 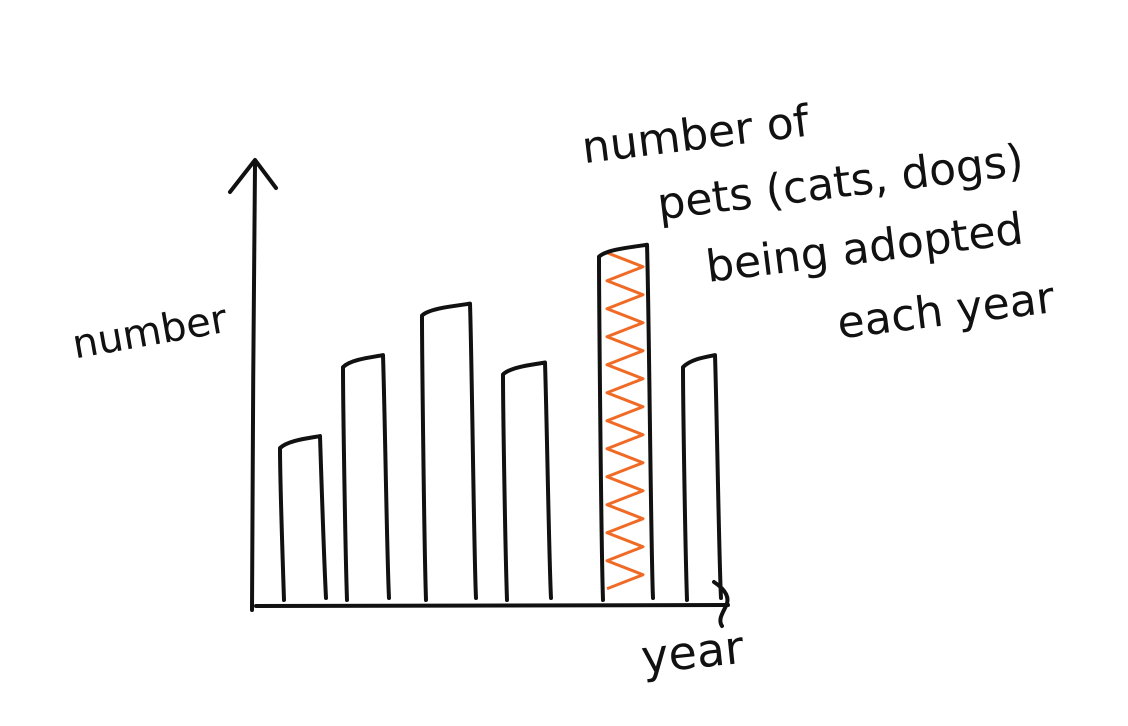 What do you see at coordinates (150, 332) in the screenshot?
I see `y-axis-label: number` at bounding box center [150, 332].